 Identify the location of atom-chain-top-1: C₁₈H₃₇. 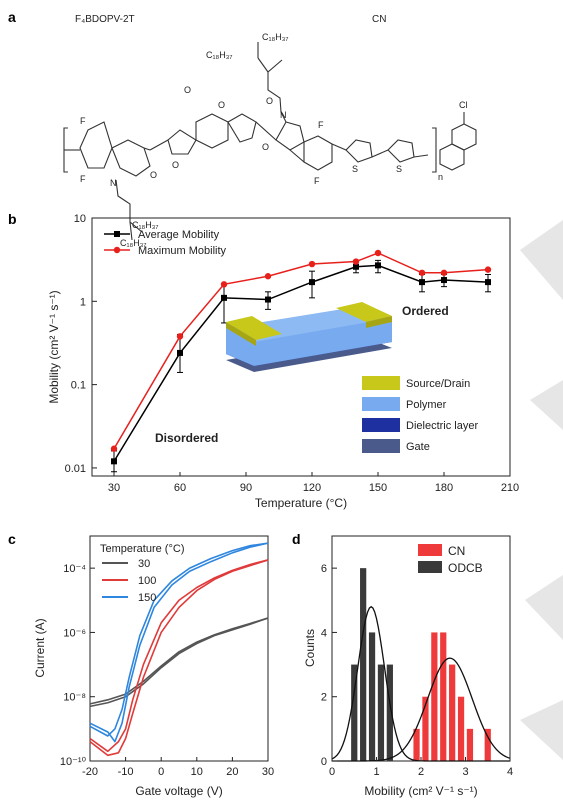
(275, 37).